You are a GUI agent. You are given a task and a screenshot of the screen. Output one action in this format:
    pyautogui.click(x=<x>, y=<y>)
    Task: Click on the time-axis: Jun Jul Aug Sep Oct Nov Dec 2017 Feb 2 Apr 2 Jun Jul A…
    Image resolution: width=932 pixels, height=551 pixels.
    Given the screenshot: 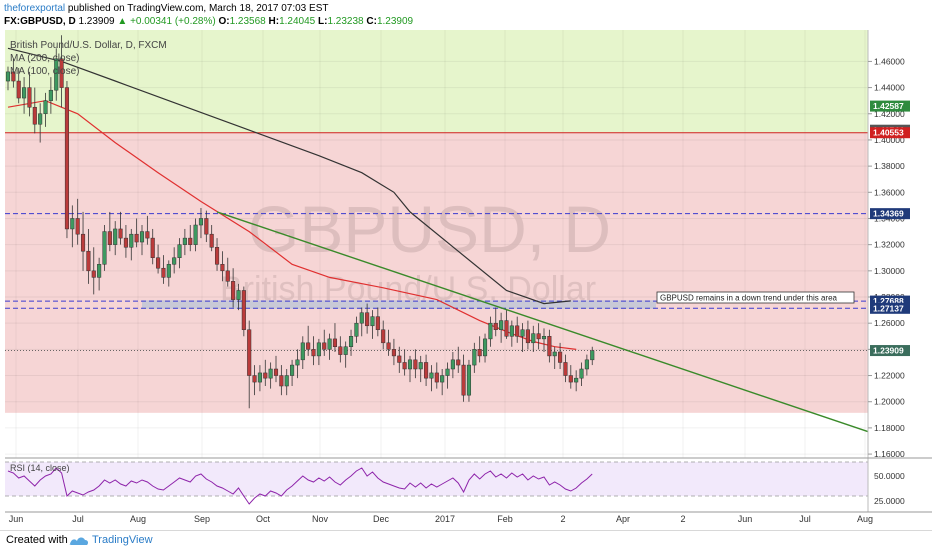 What is the action you would take?
    pyautogui.click(x=441, y=519)
    